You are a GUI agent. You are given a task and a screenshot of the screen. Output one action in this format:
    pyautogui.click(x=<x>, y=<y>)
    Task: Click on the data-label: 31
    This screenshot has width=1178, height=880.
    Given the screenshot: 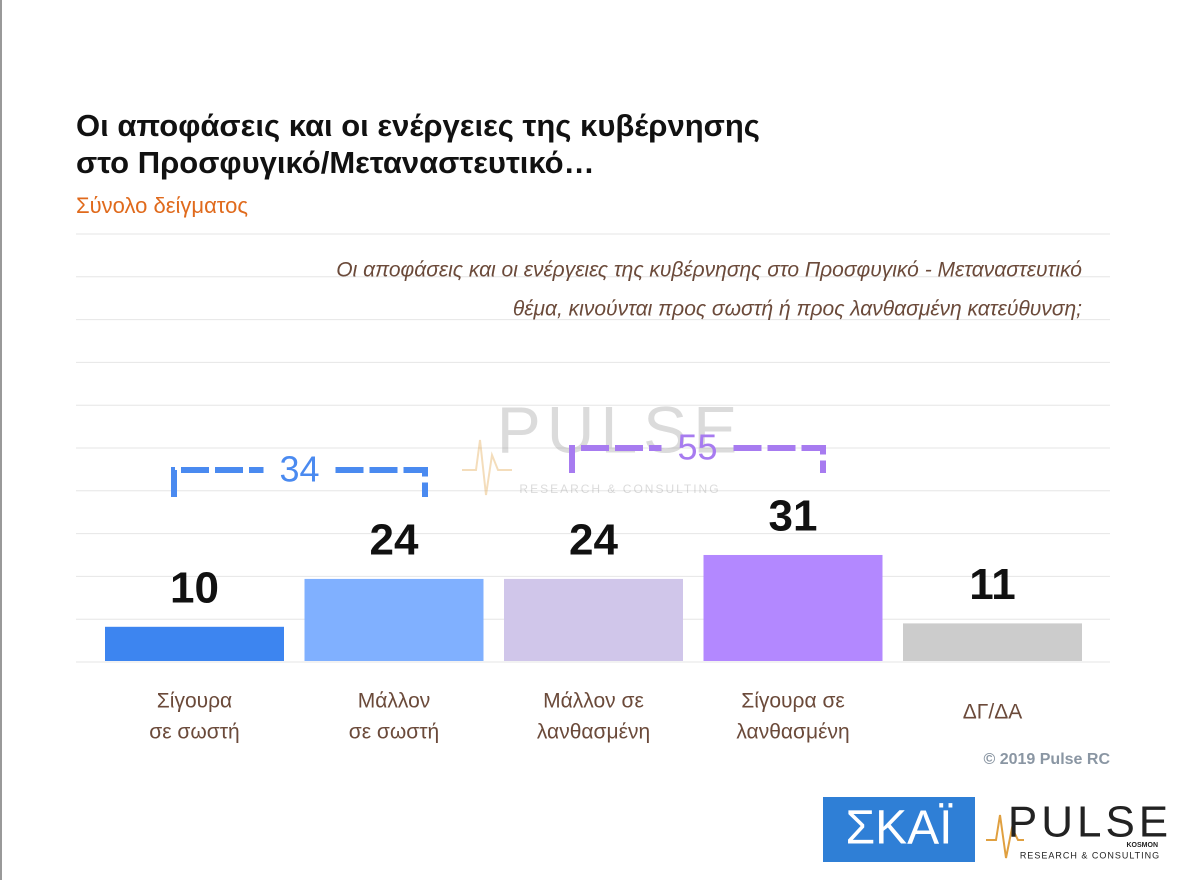 What is the action you would take?
    pyautogui.click(x=793, y=516)
    